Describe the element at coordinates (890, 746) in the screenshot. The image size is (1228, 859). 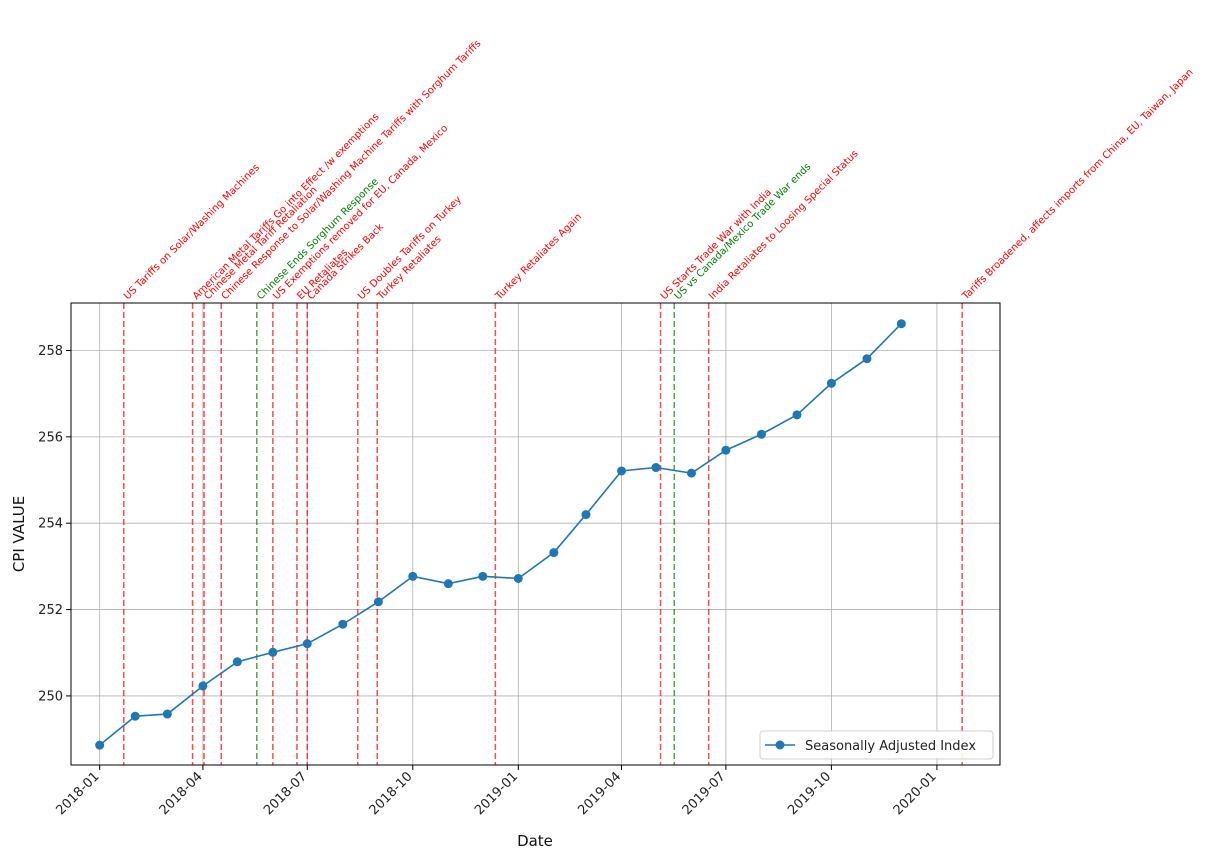
I see `legend-label: Seasonally Adjusted Index` at that location.